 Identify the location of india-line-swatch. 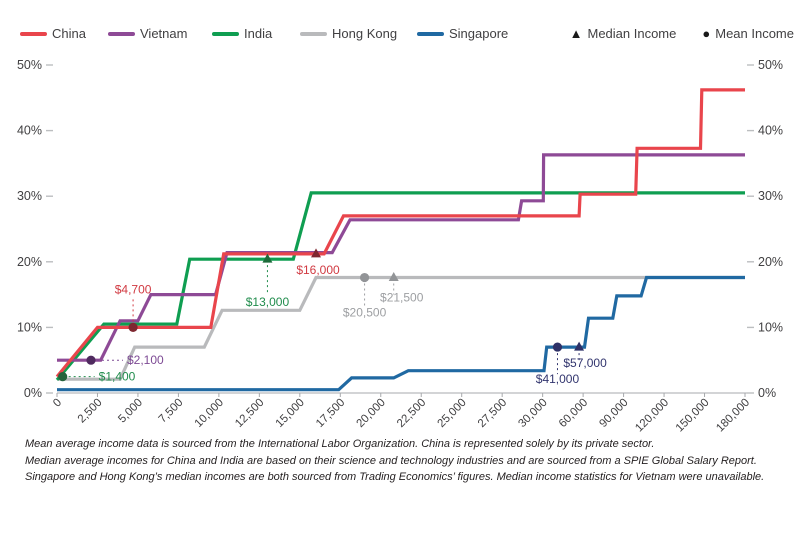
(225, 33).